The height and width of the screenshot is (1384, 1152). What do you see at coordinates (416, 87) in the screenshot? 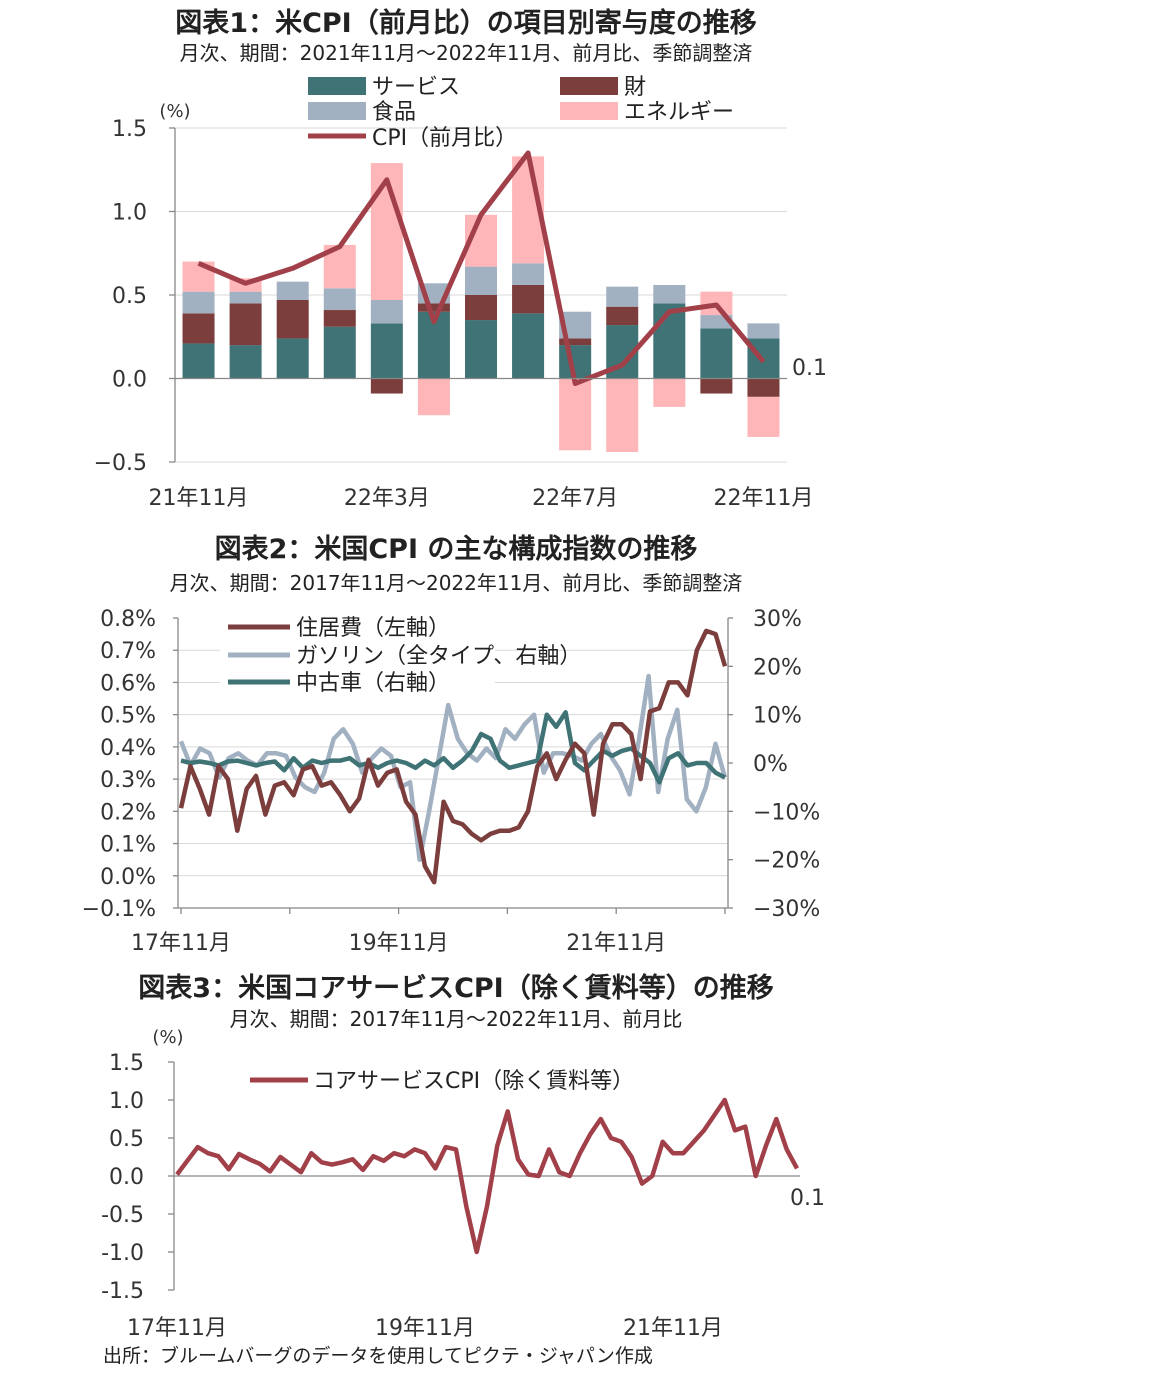
I see `legend-label-services: サービス` at bounding box center [416, 87].